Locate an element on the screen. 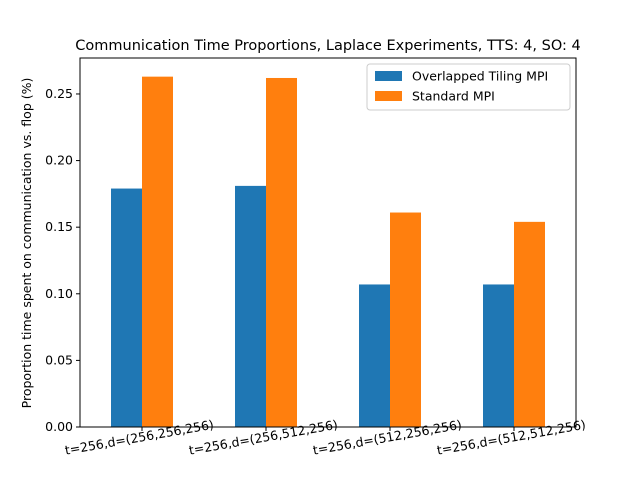 The width and height of the screenshot is (640, 480). y-tick-label-3: 0.10 is located at coordinates (59, 293).